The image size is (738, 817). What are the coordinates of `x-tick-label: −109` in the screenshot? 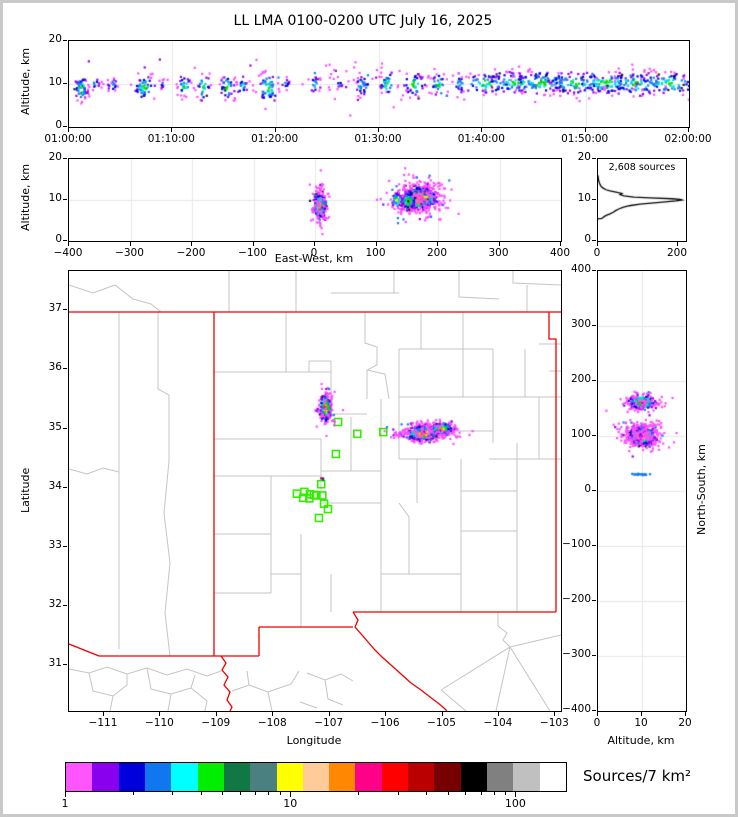 It's located at (216, 723).